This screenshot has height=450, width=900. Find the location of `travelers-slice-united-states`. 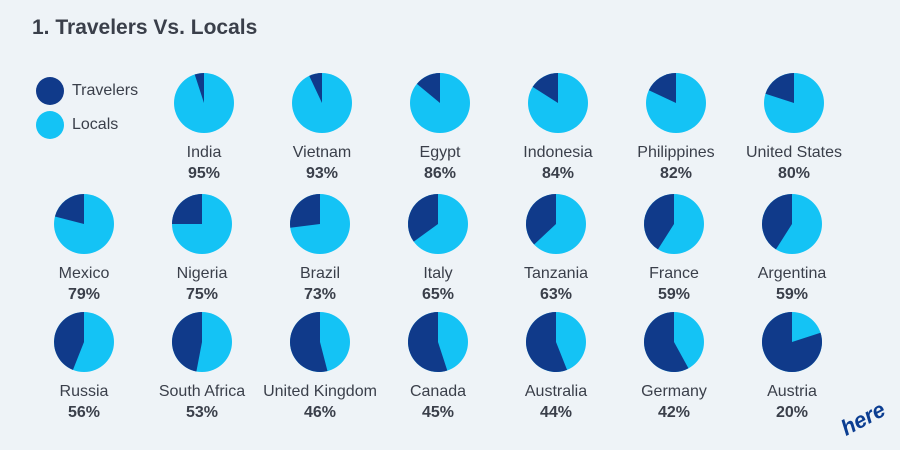

travelers-slice-united-states is located at coordinates (779, 88).